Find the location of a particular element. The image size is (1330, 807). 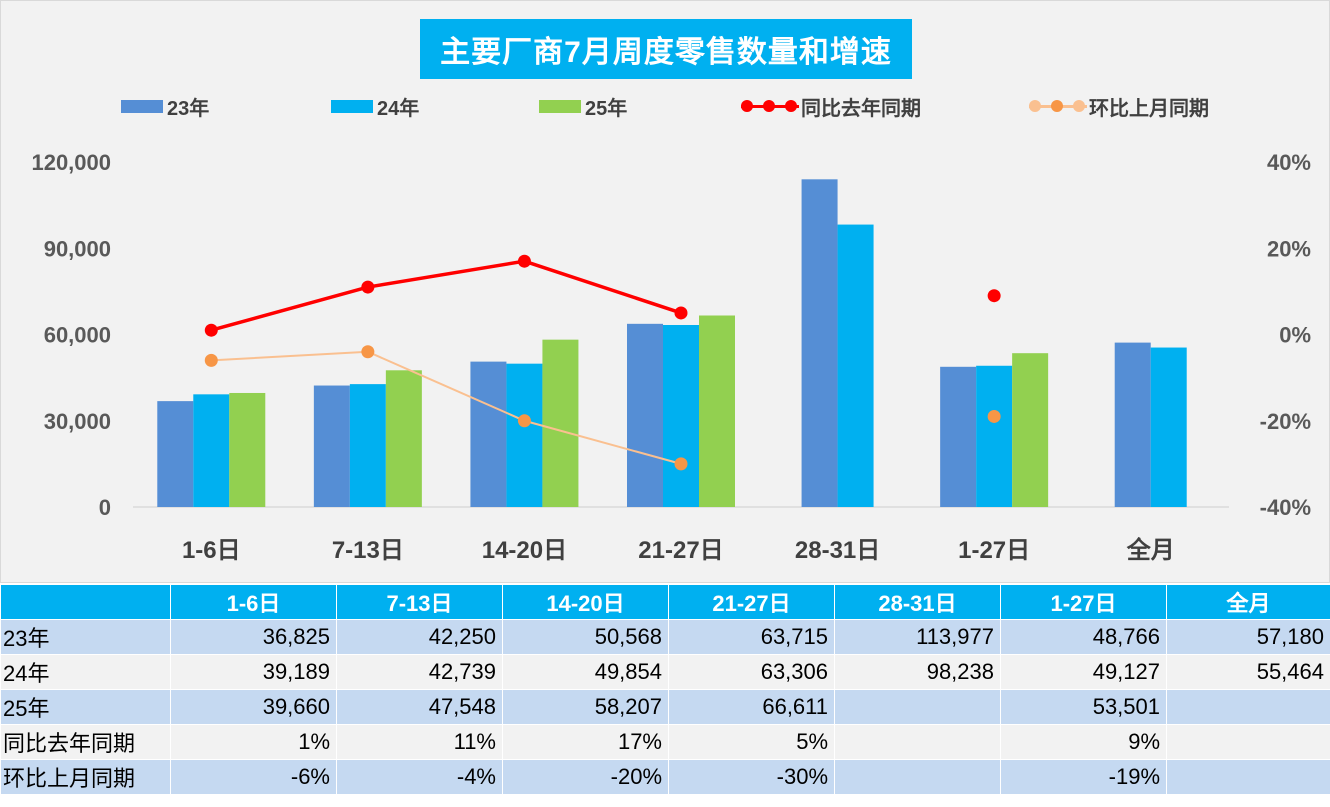

table-cell: 49,854 is located at coordinates (585, 672).